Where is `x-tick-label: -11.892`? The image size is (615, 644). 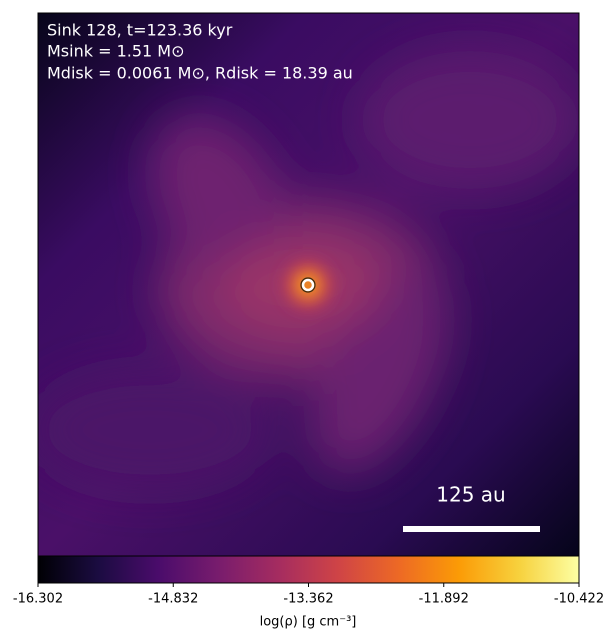
x-tick-label: -11.892 is located at coordinates (444, 599).